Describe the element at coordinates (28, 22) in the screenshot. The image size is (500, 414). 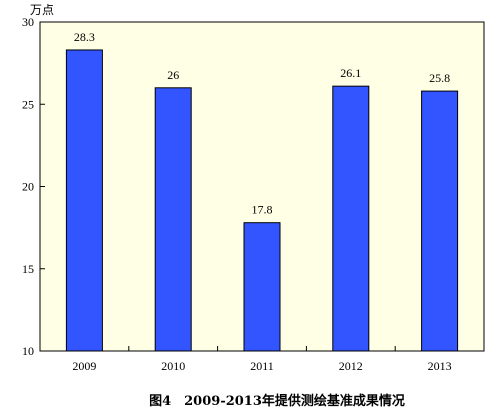
I see `y-tick-label: 30` at that location.